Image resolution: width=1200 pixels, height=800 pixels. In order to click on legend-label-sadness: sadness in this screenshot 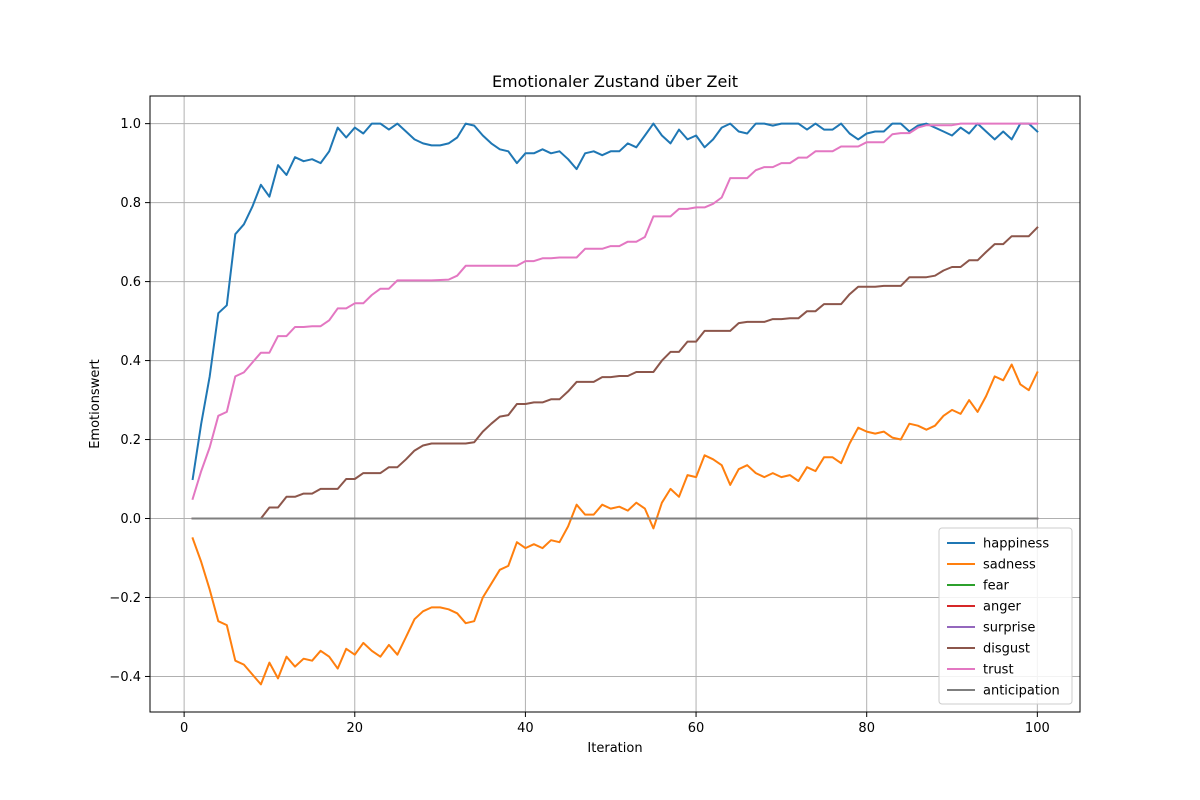, I will do `click(1009, 565)`.